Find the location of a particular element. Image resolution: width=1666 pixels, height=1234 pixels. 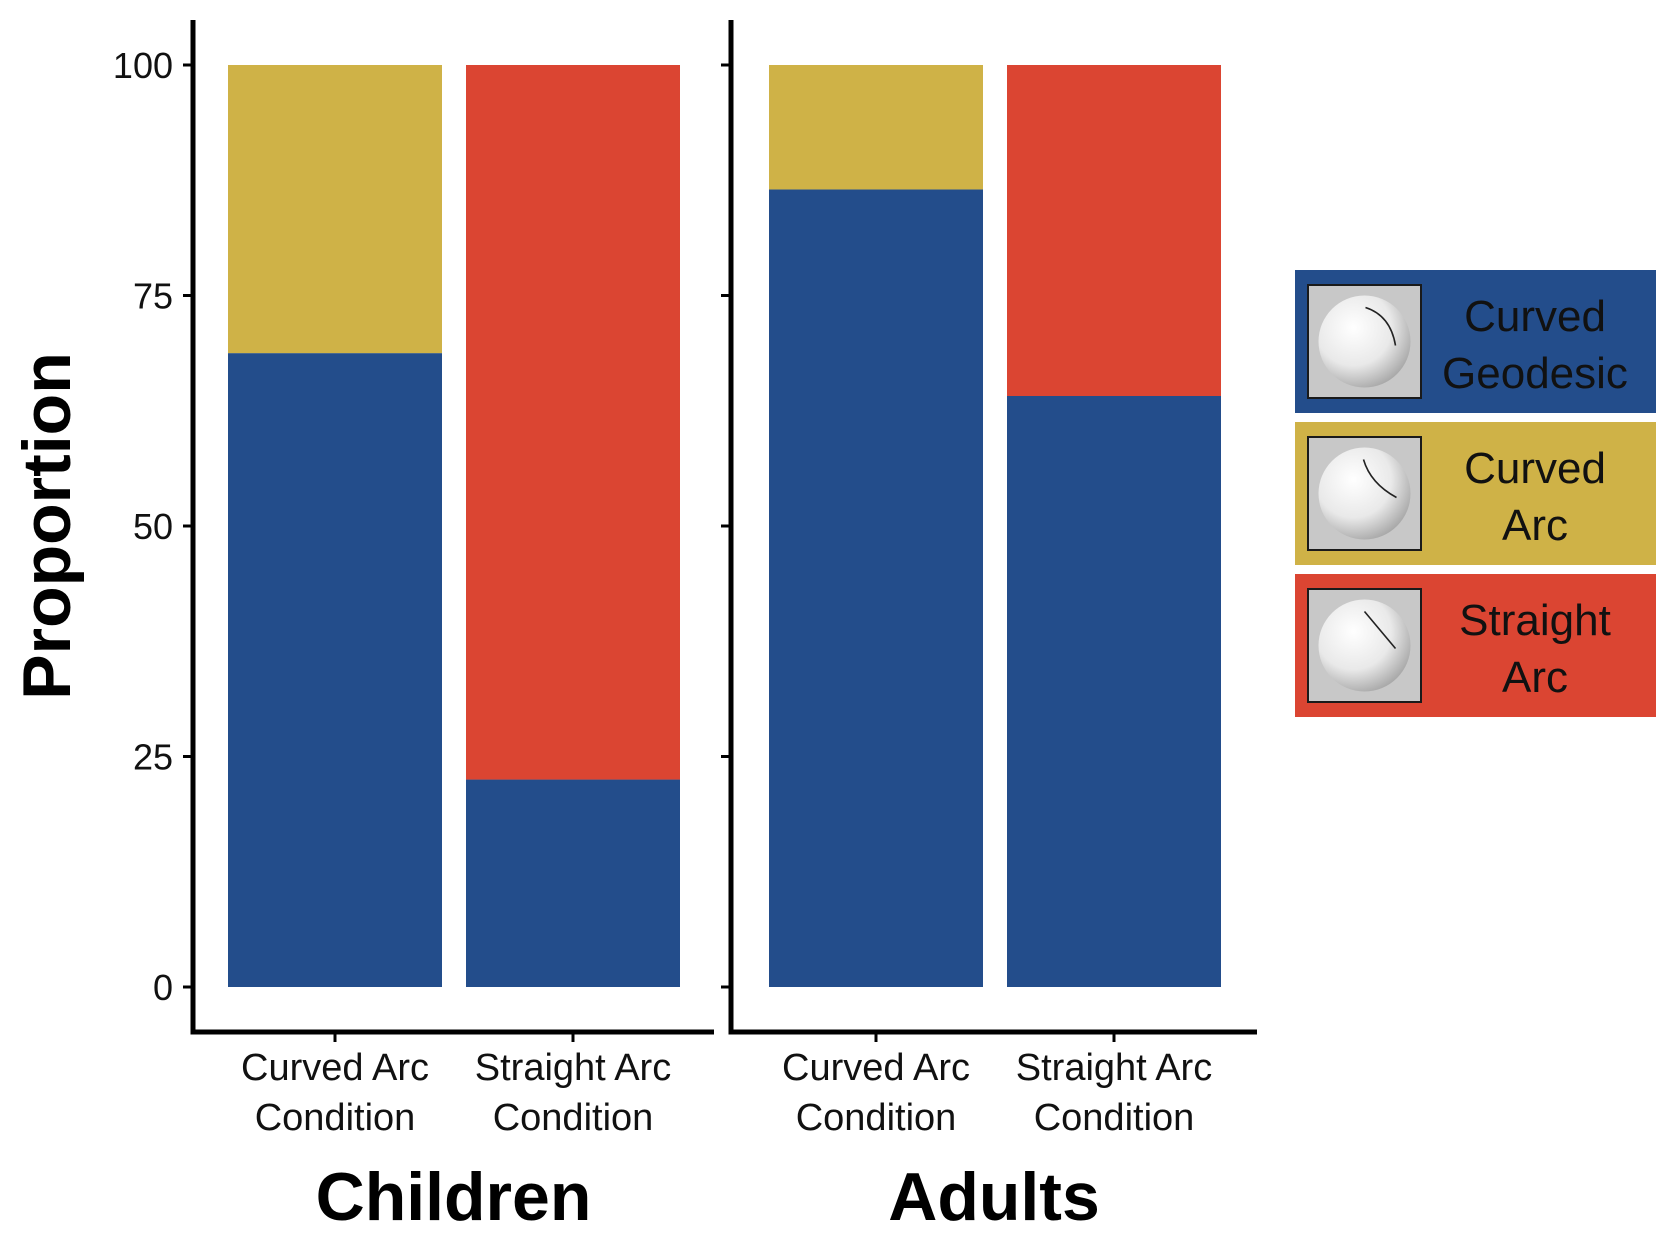

y-axis-title: Proportion is located at coordinates (47, 526).